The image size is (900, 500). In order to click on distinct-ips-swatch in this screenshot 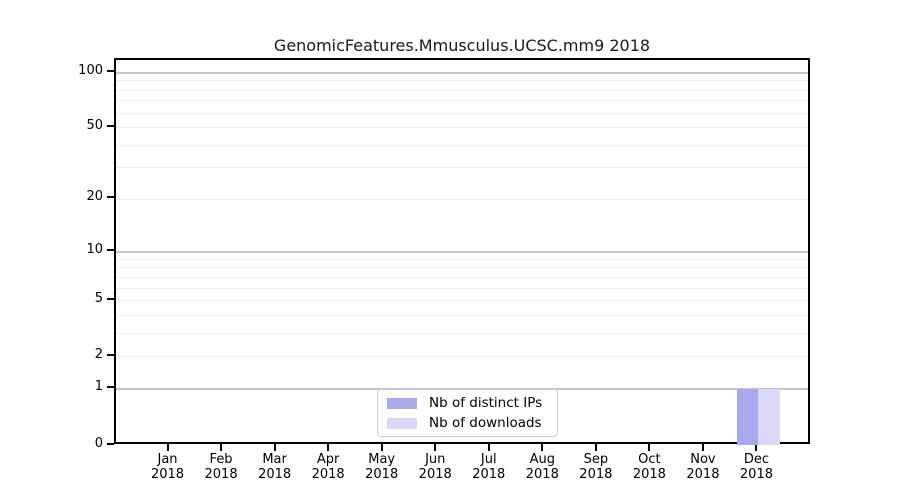, I will do `click(402, 403)`.